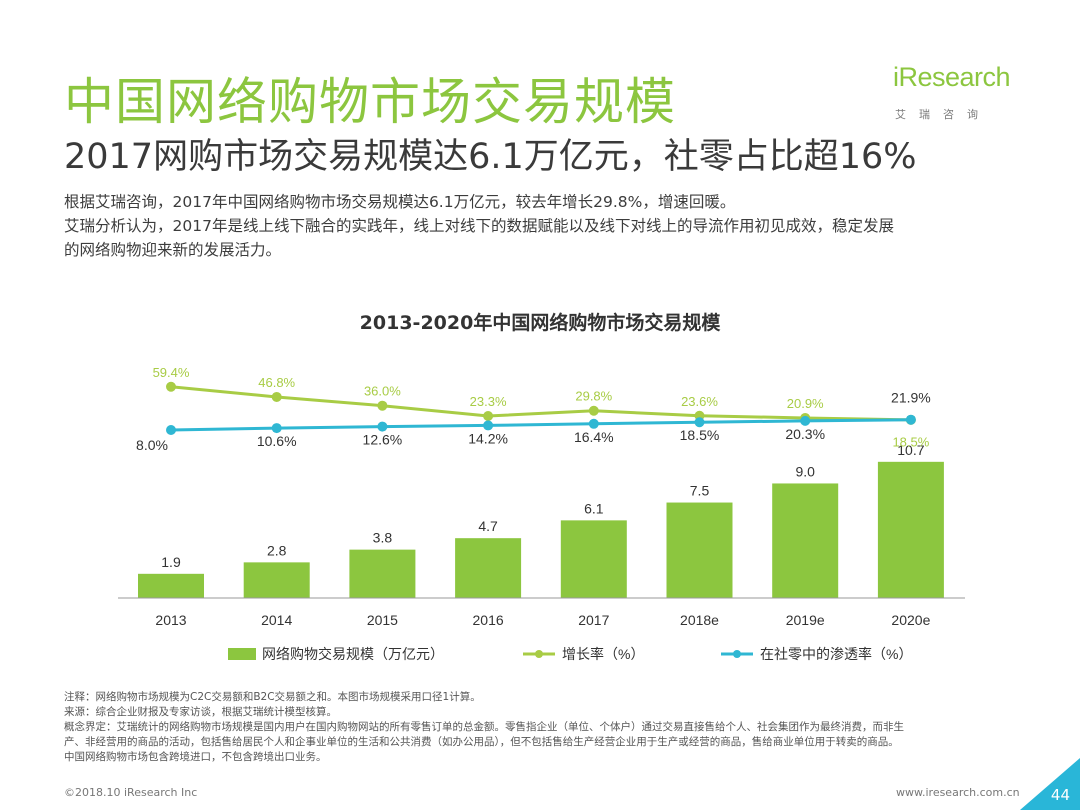  What do you see at coordinates (200, 712) in the screenshot?
I see `footnote-2: 来源：综合企业财报及专家访谈，根据艾瑞统计模型核算。` at bounding box center [200, 712].